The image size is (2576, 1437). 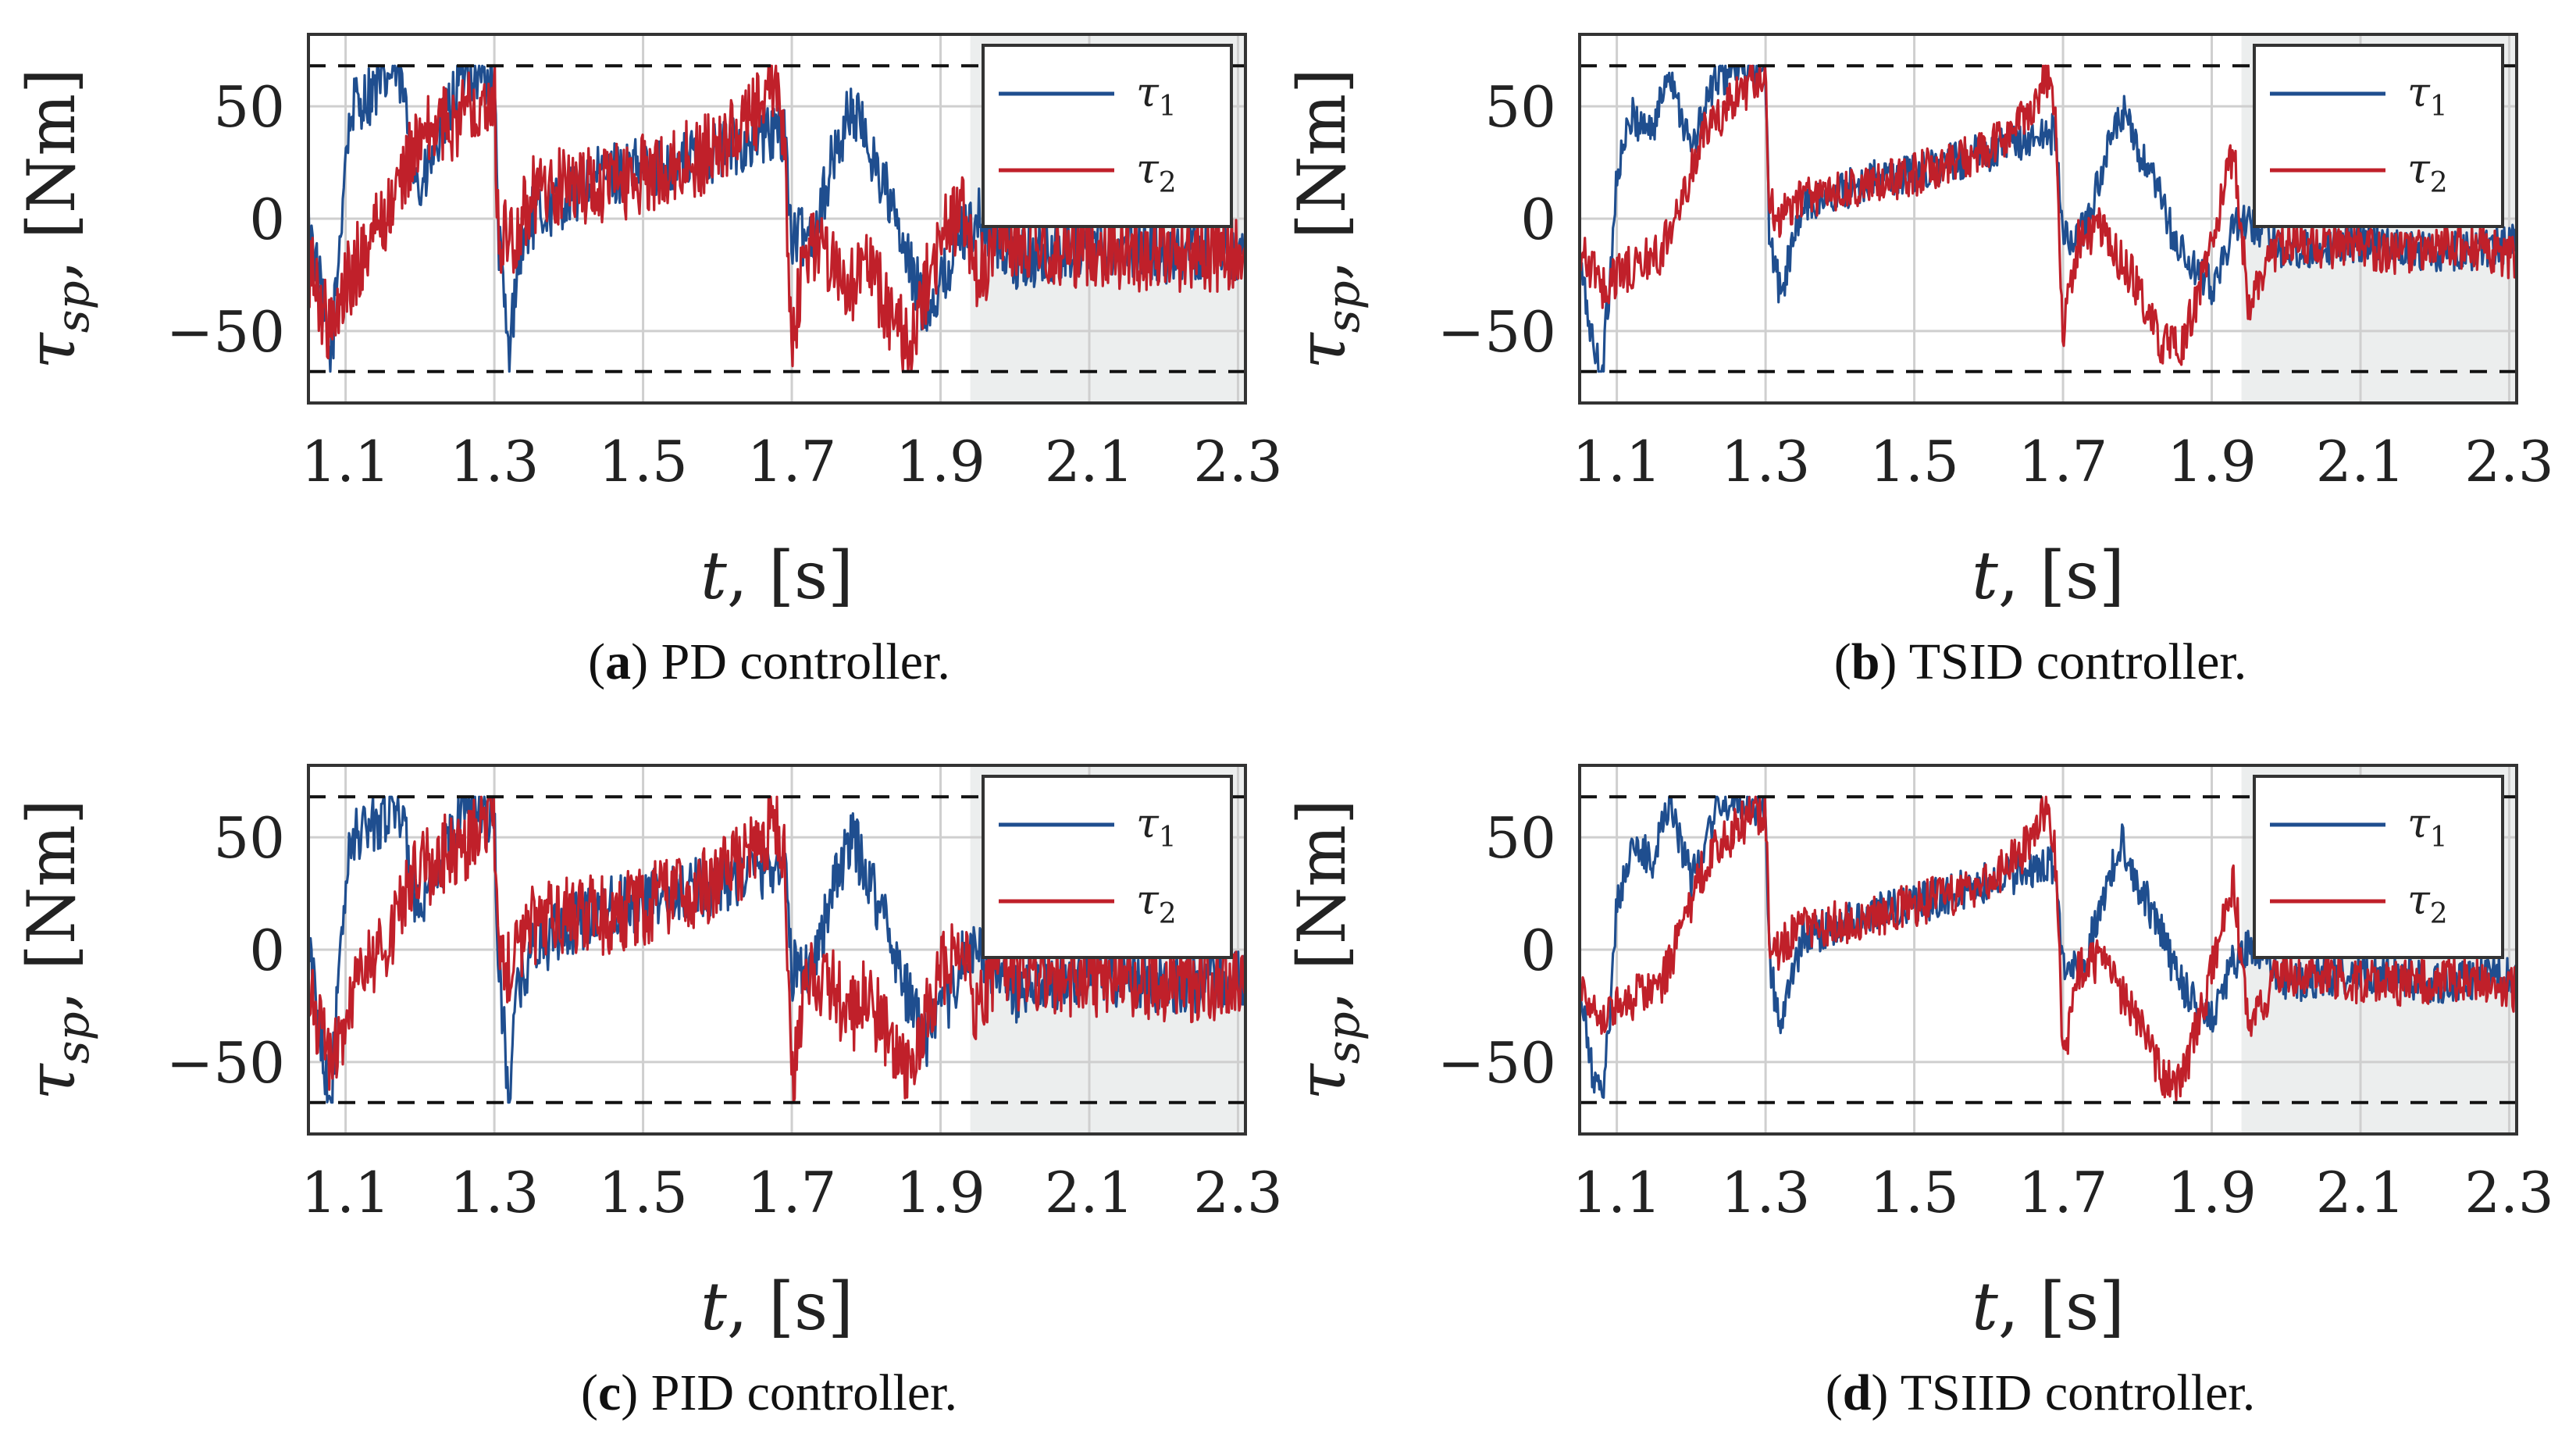 I want to click on panel-caption: (a) PD controller., so click(x=769, y=661).